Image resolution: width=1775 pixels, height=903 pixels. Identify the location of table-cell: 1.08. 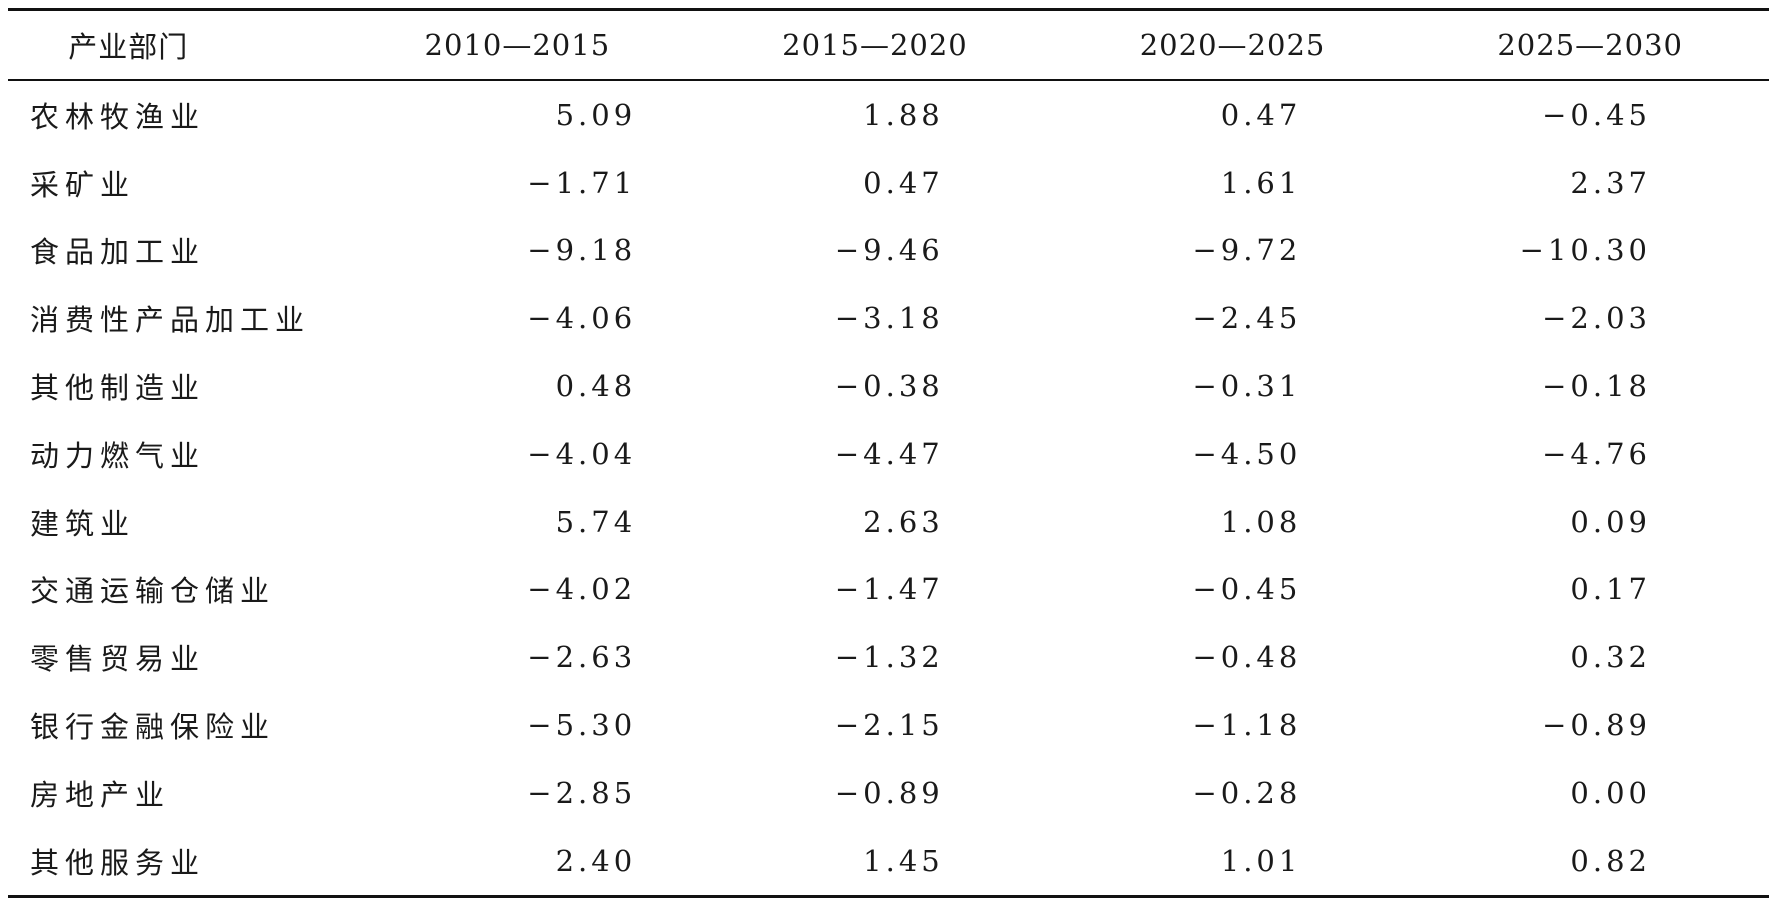
(1261, 521).